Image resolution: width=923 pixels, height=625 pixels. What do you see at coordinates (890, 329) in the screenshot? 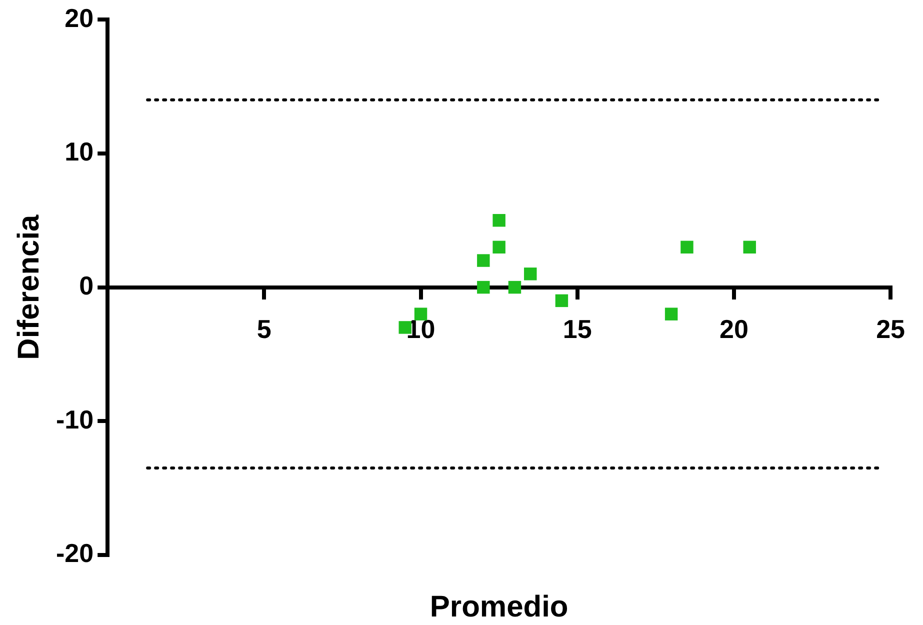
I see `x-tick-label: 25` at bounding box center [890, 329].